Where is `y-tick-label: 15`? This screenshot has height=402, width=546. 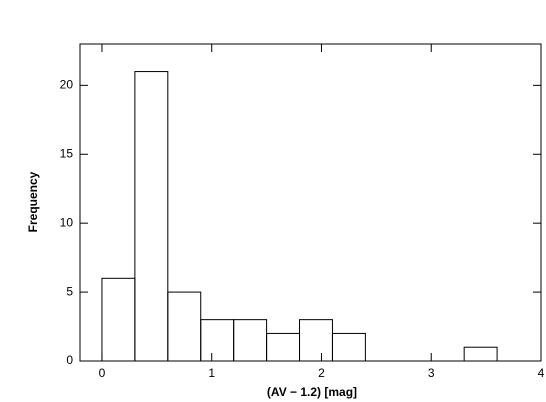 y-tick-label: 15 is located at coordinates (67, 153).